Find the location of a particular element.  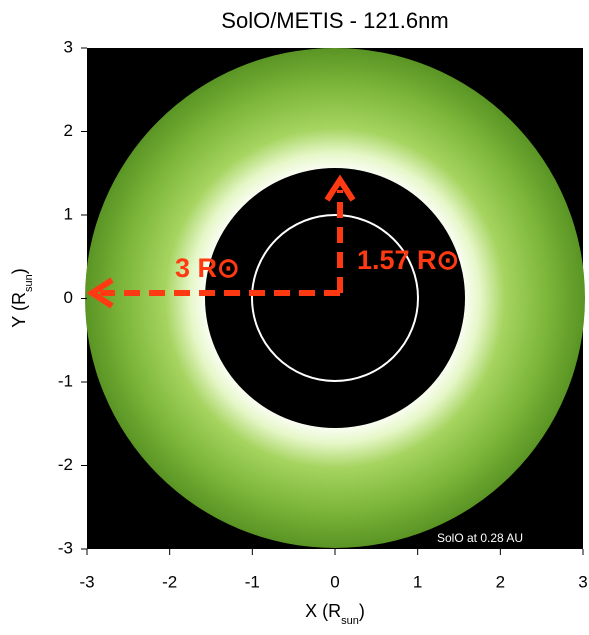

y-tick-label: 0 is located at coordinates (68, 297).